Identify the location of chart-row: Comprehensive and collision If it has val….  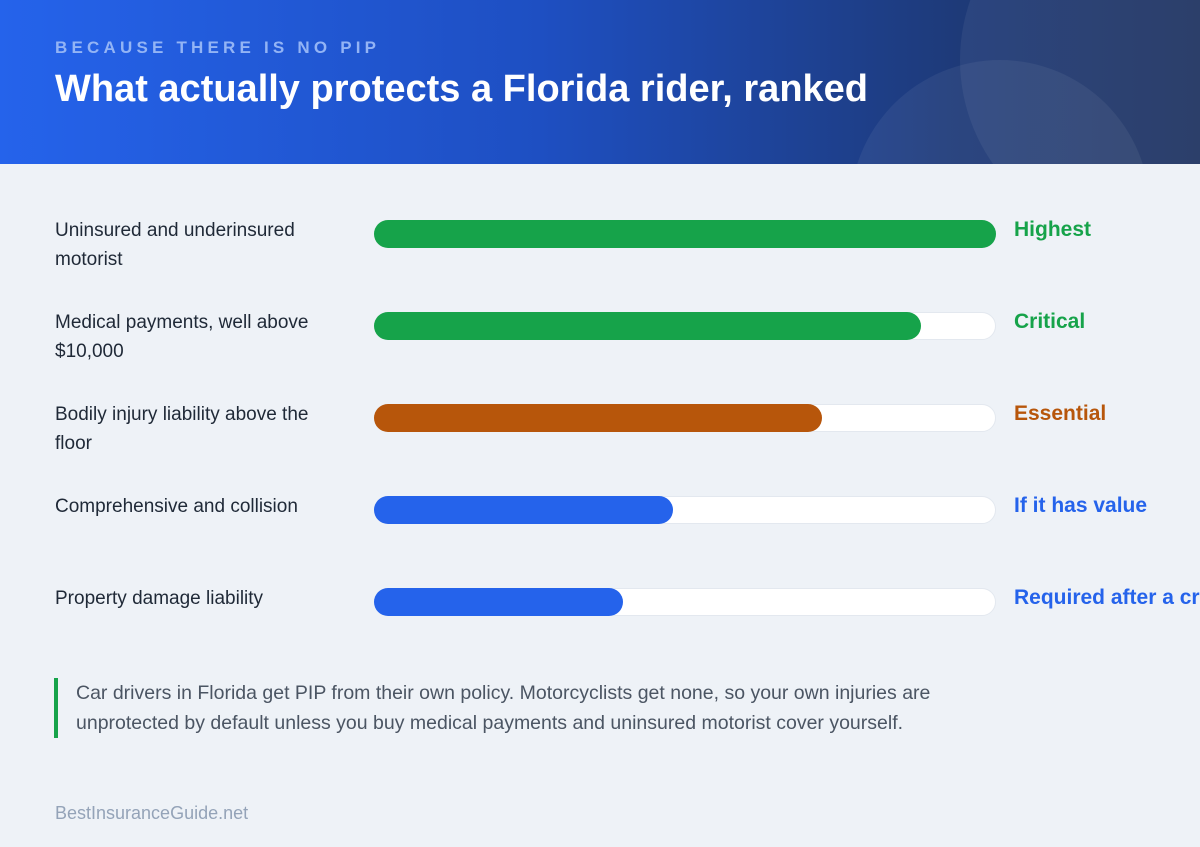
(600, 527).